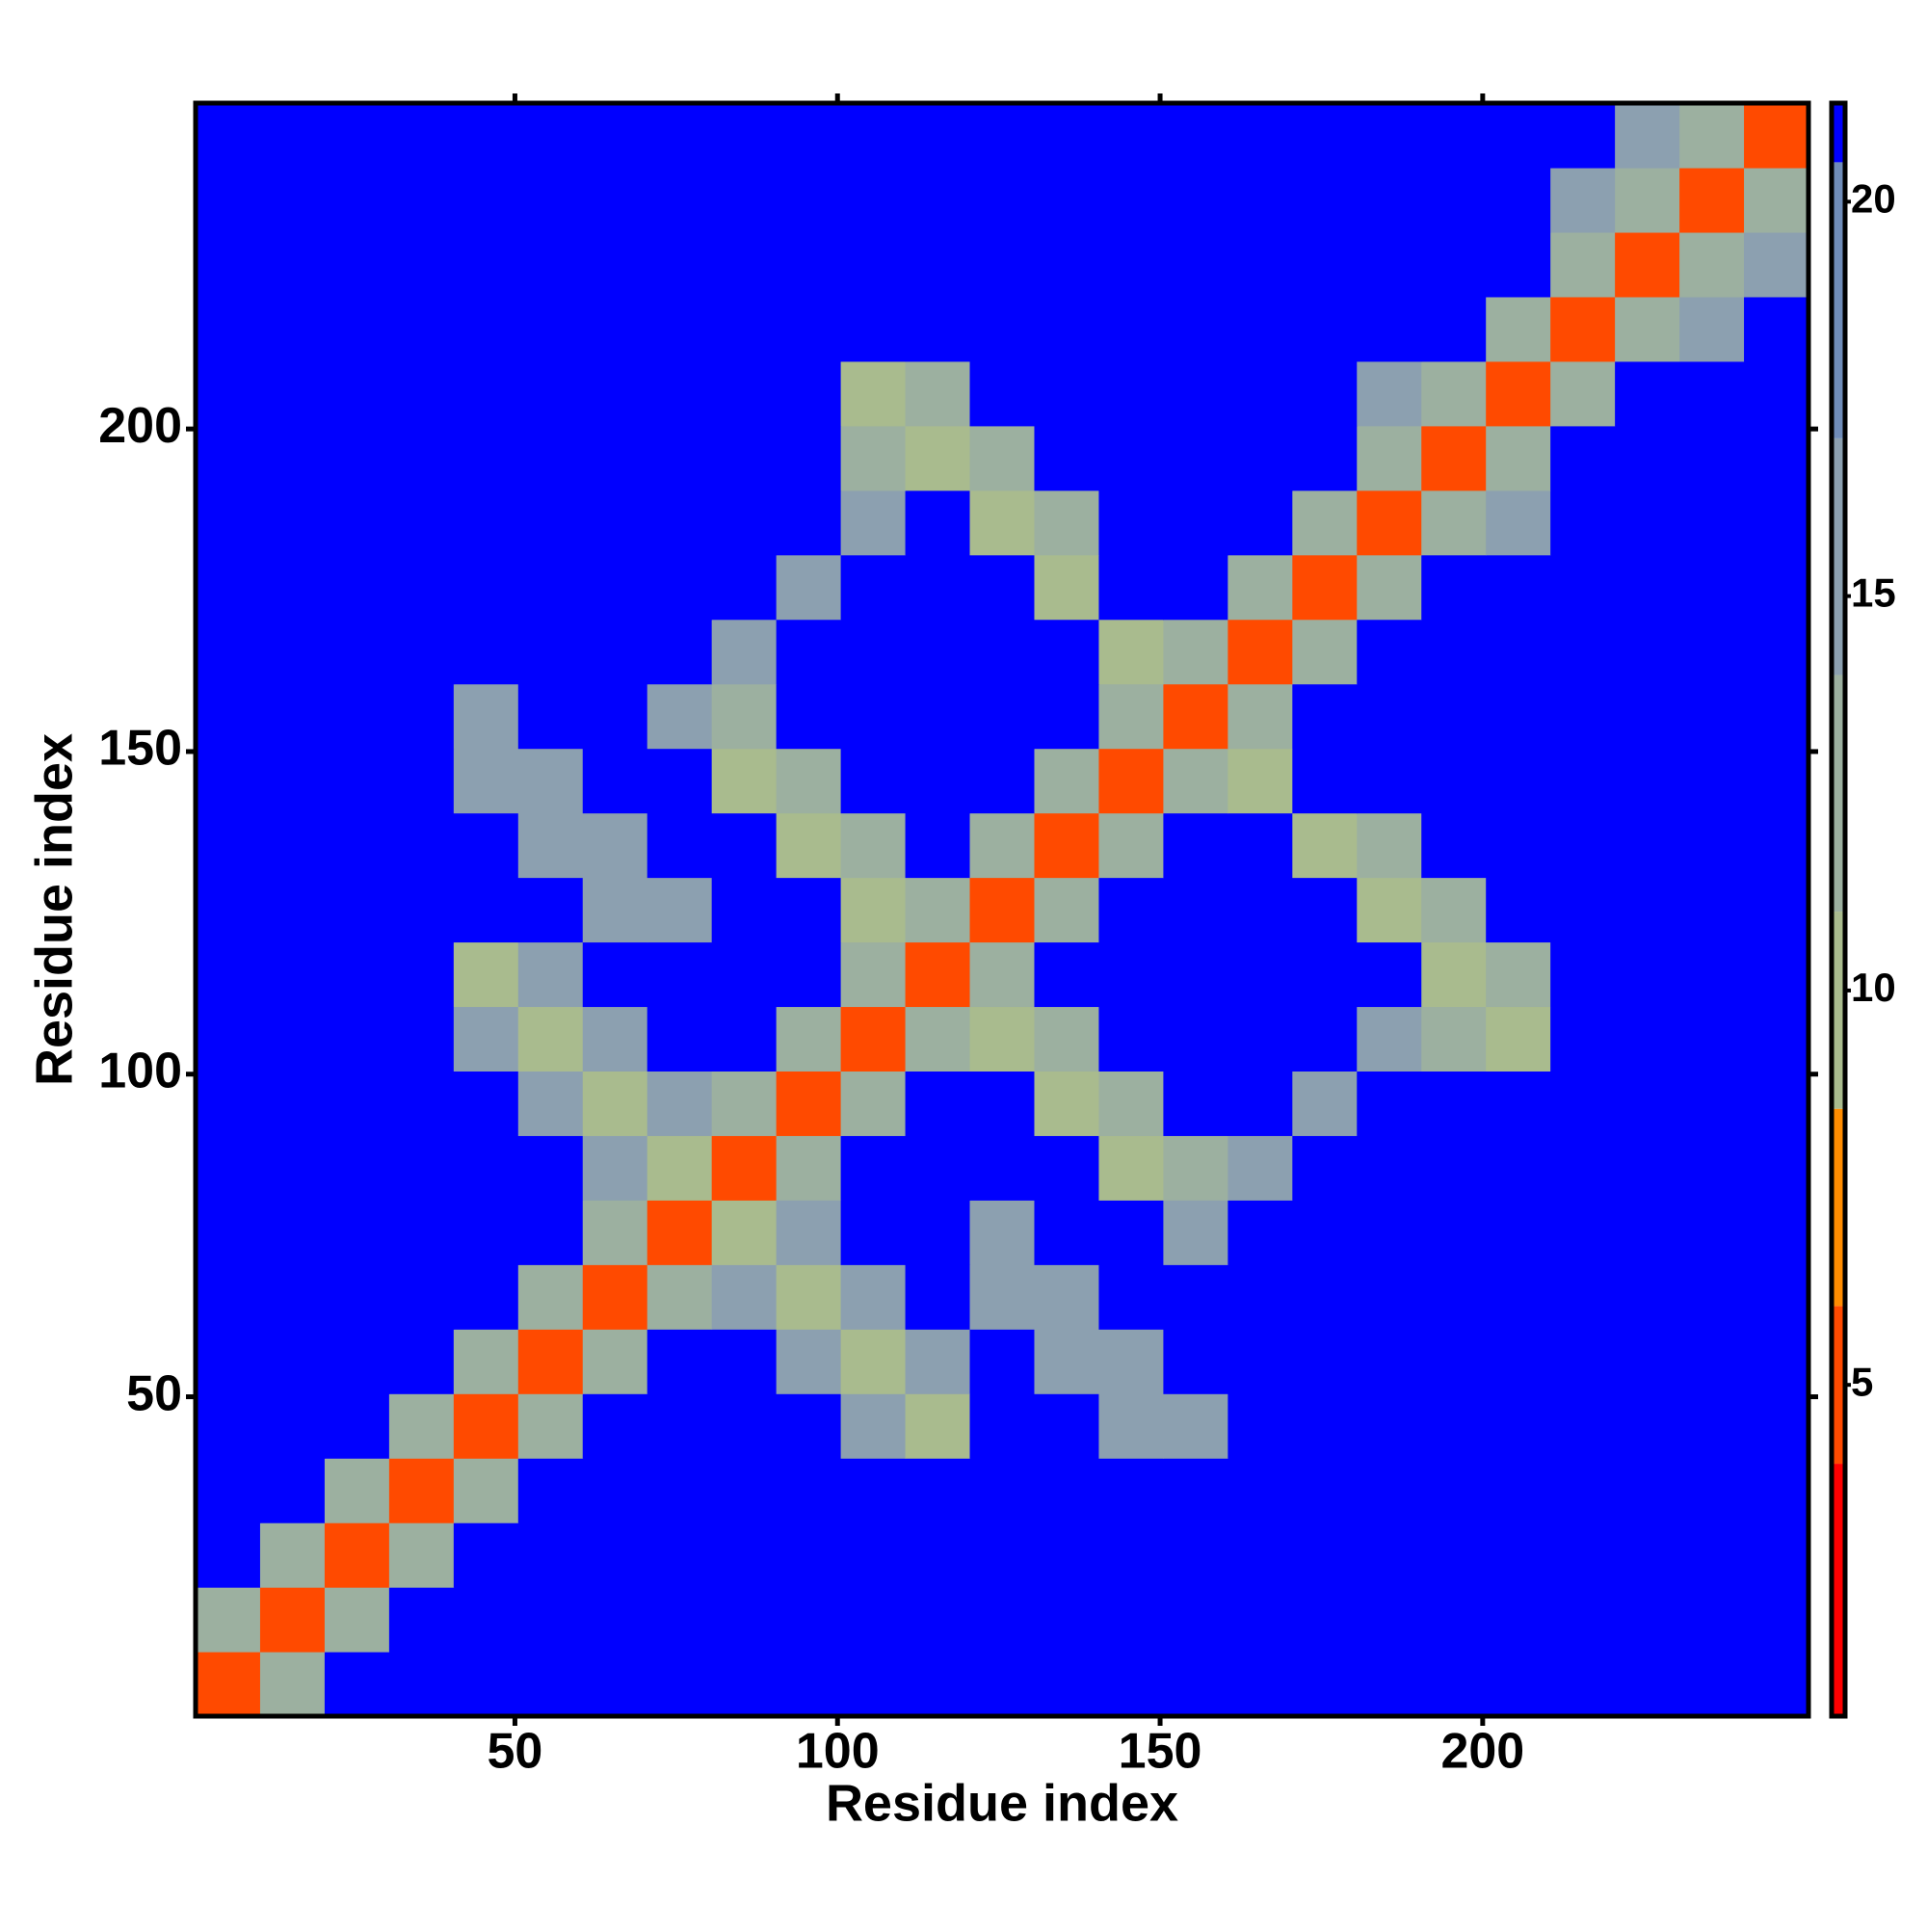  What do you see at coordinates (1862, 1381) in the screenshot?
I see `colorbar-tick-label: 5` at bounding box center [1862, 1381].